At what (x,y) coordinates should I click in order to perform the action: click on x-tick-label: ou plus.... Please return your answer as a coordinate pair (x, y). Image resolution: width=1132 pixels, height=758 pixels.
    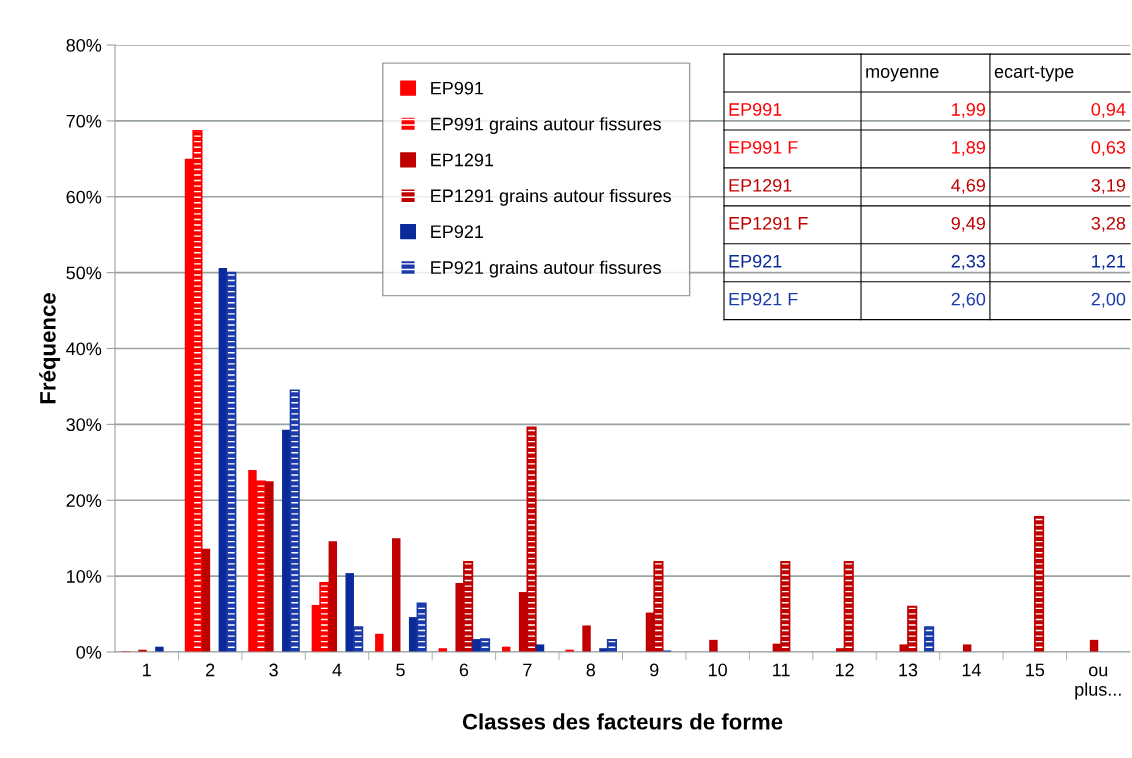
    Looking at the image, I should click on (1098, 683).